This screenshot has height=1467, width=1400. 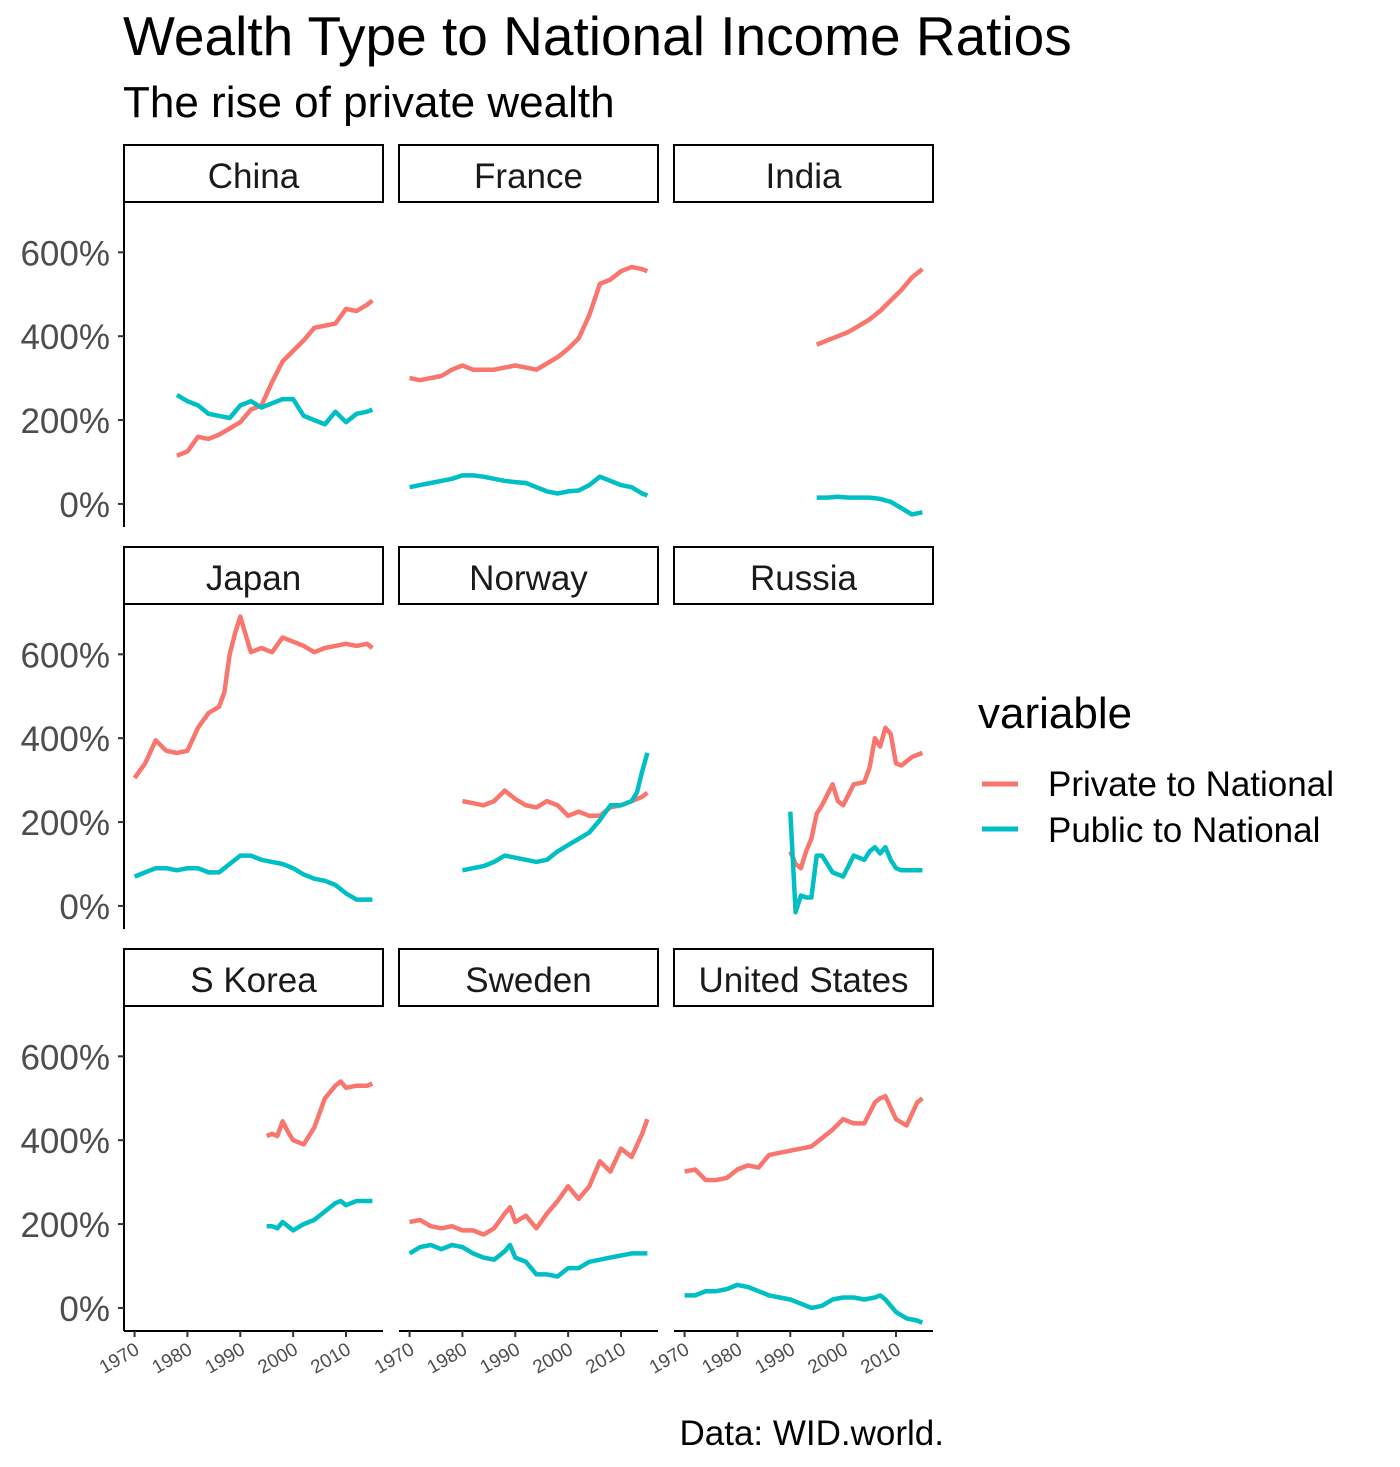 I want to click on facet-strip-s-korea, so click(x=253, y=977).